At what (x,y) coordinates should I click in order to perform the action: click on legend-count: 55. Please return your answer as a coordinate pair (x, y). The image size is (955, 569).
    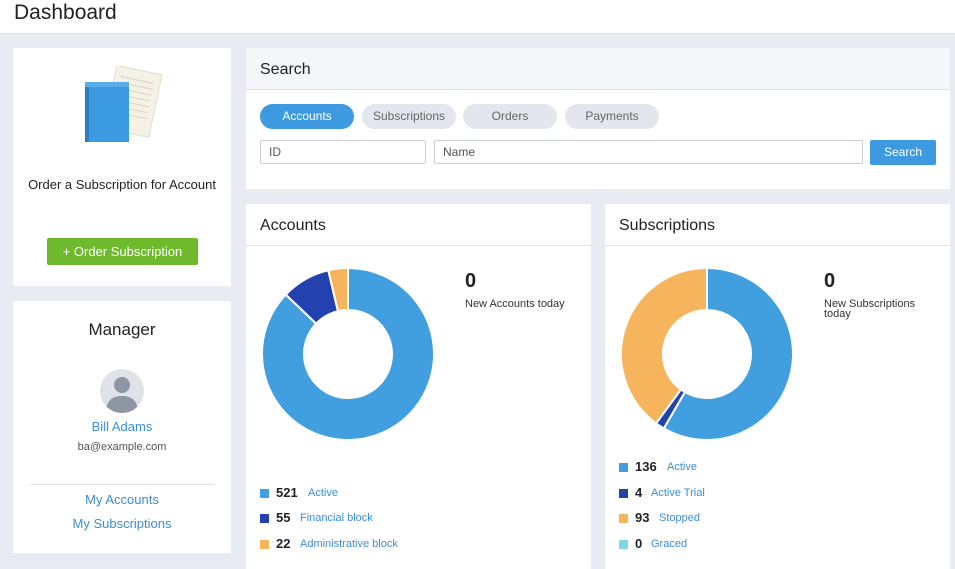
    Looking at the image, I should click on (283, 517).